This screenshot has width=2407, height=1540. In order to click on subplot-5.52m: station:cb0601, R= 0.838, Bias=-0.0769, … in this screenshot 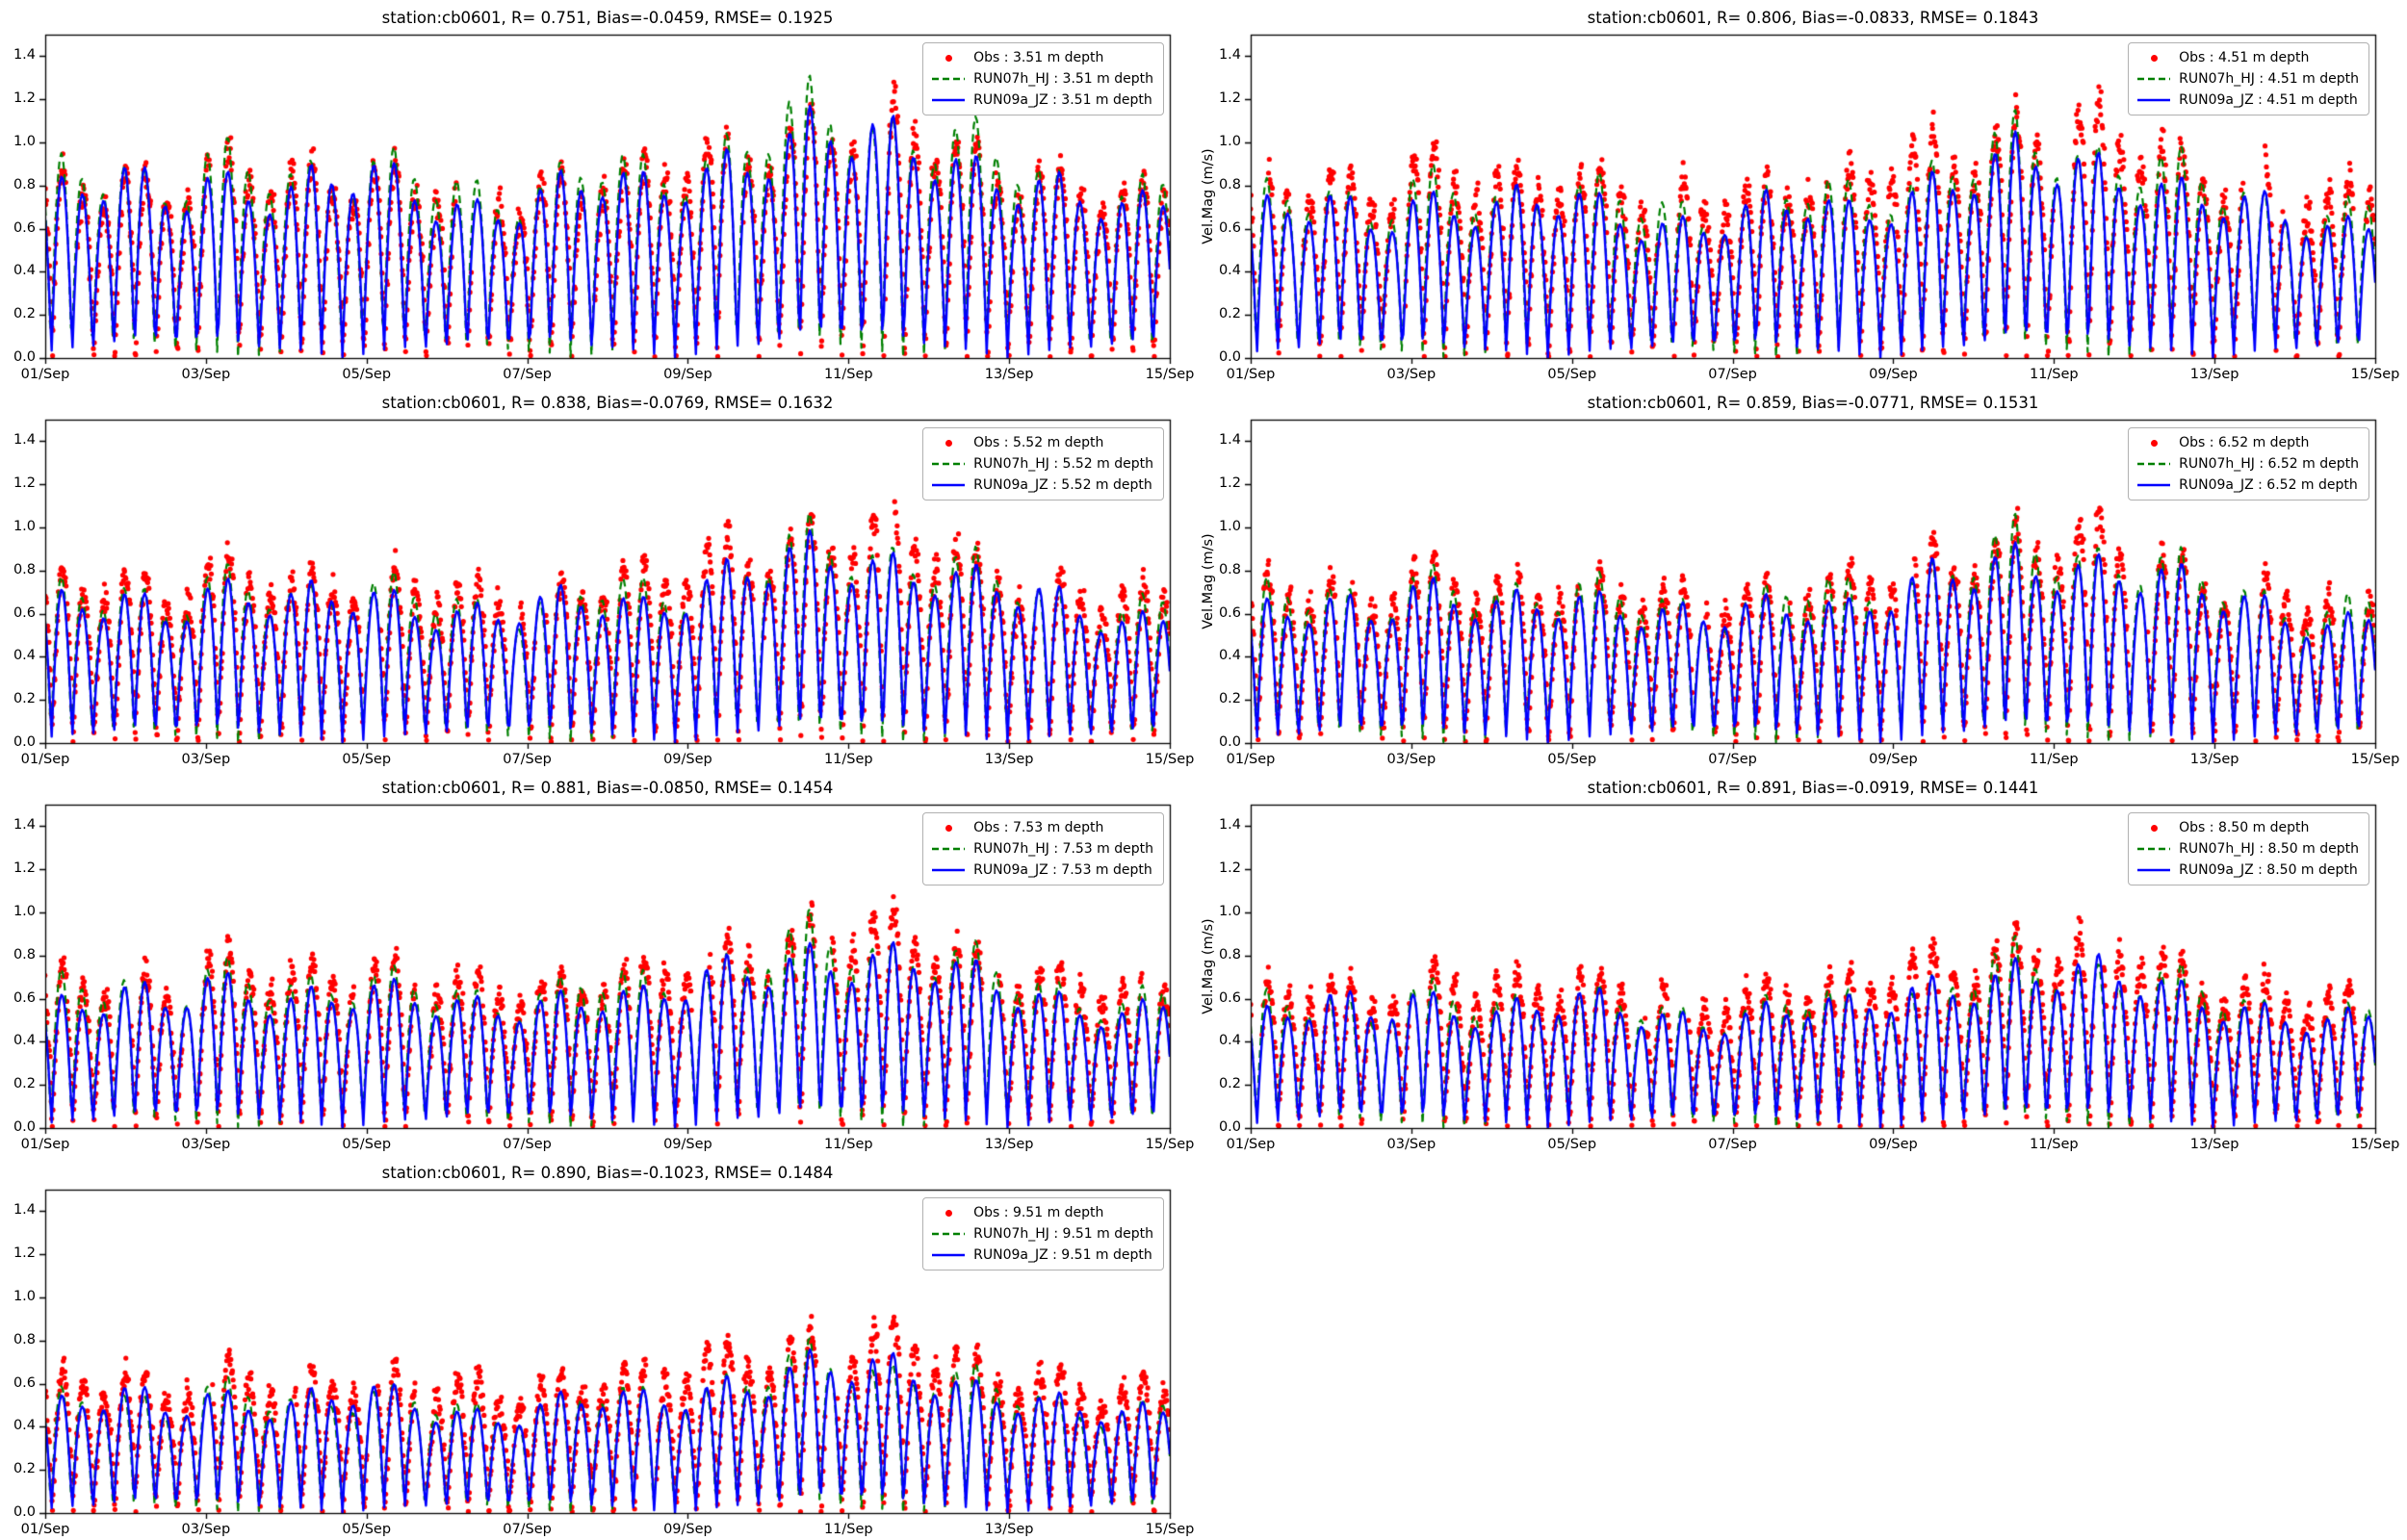, I will do `click(601, 577)`.